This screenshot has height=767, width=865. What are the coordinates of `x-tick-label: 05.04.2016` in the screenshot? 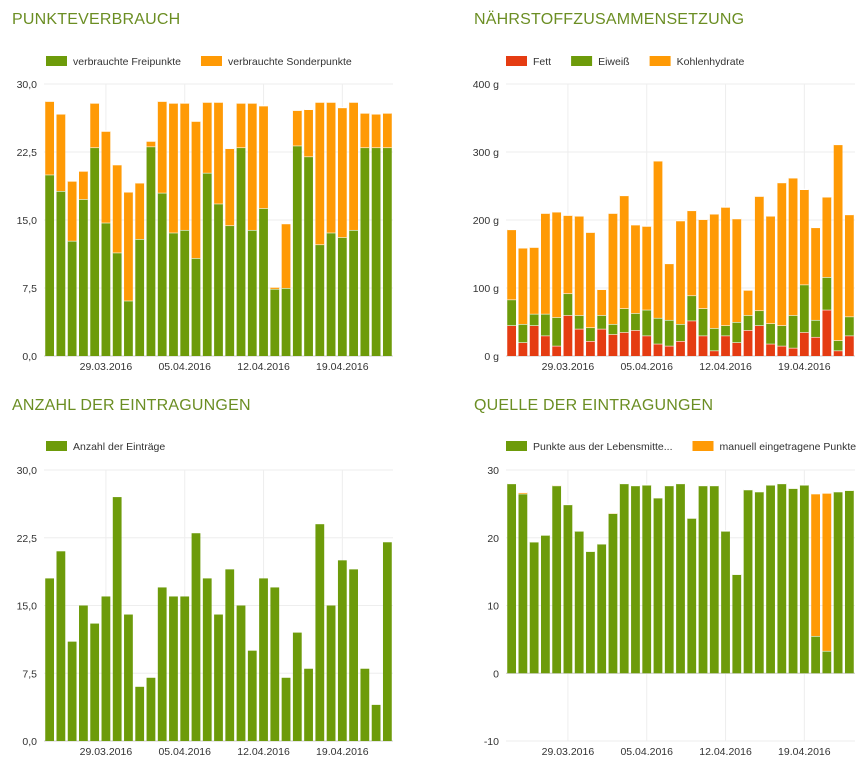 It's located at (646, 752).